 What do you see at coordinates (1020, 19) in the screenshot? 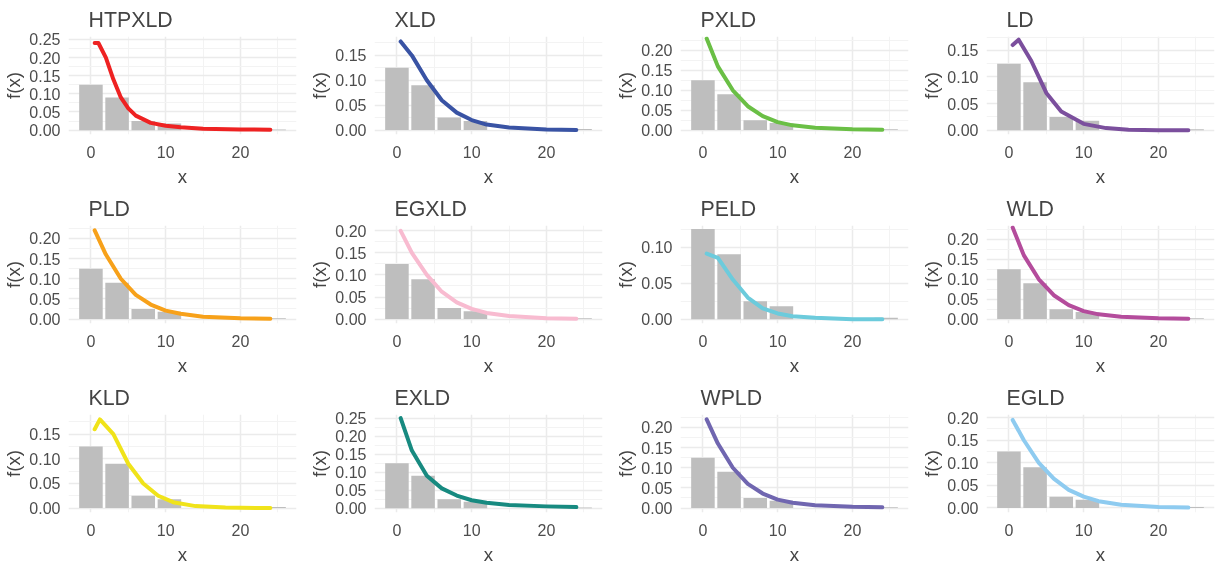
I see `chart-title: LD` at bounding box center [1020, 19].